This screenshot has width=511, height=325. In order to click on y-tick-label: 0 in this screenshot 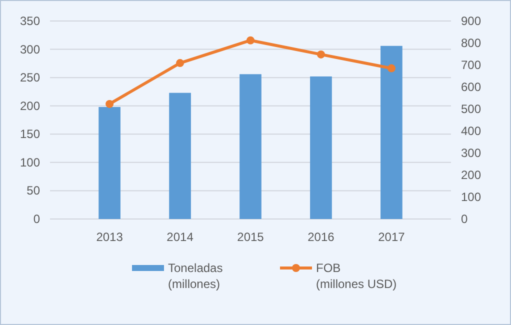, I will do `click(36, 219)`.